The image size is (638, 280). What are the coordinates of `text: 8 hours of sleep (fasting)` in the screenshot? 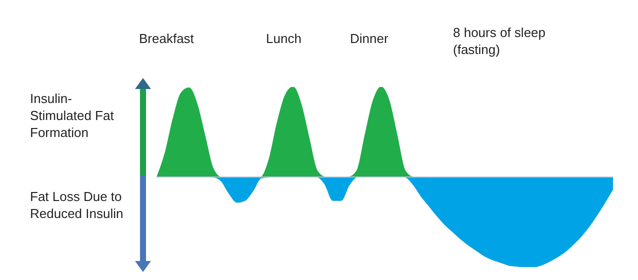 It's located at (500, 41).